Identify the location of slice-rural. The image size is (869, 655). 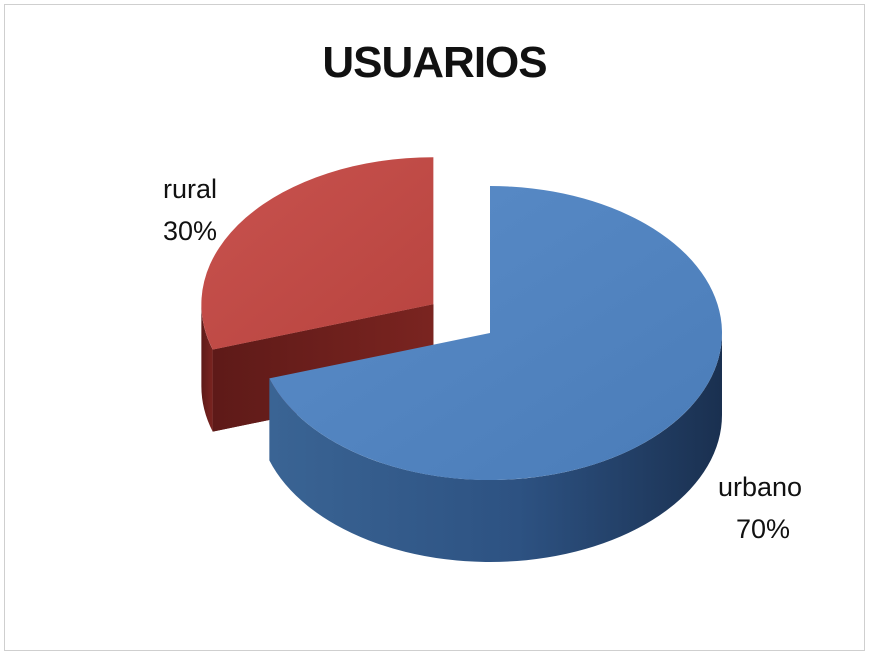
(317, 253).